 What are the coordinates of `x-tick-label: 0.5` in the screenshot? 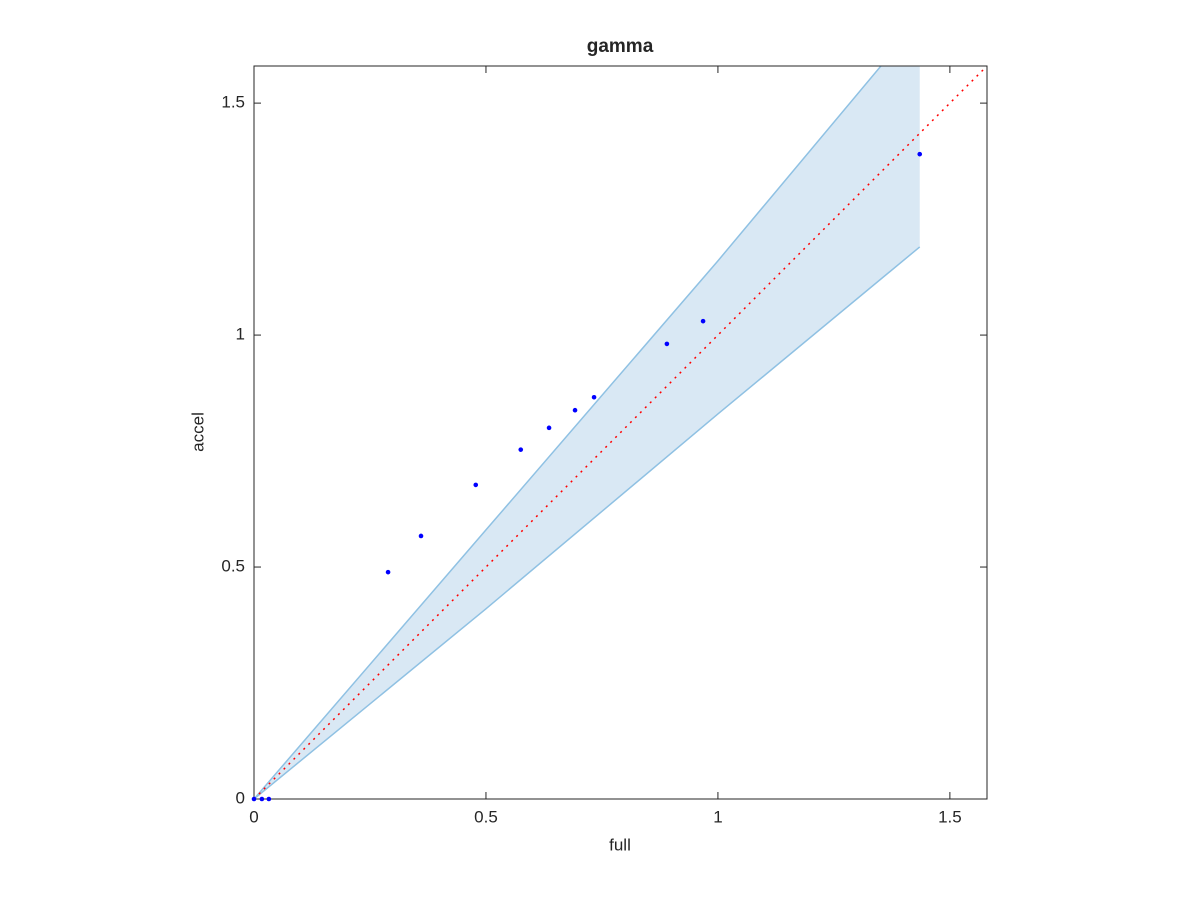 It's located at (486, 816).